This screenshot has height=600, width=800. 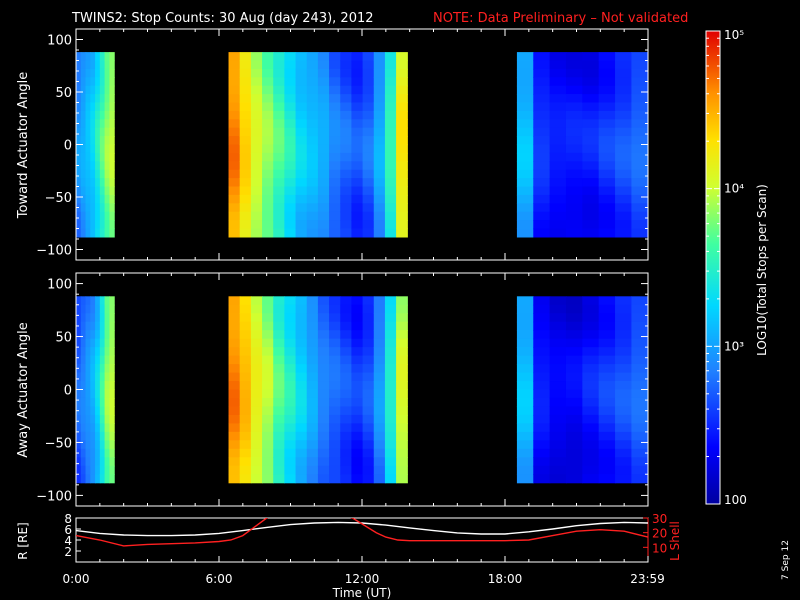 What do you see at coordinates (23, 145) in the screenshot?
I see `toward-y-axis-label: Toward Actuator Angle` at bounding box center [23, 145].